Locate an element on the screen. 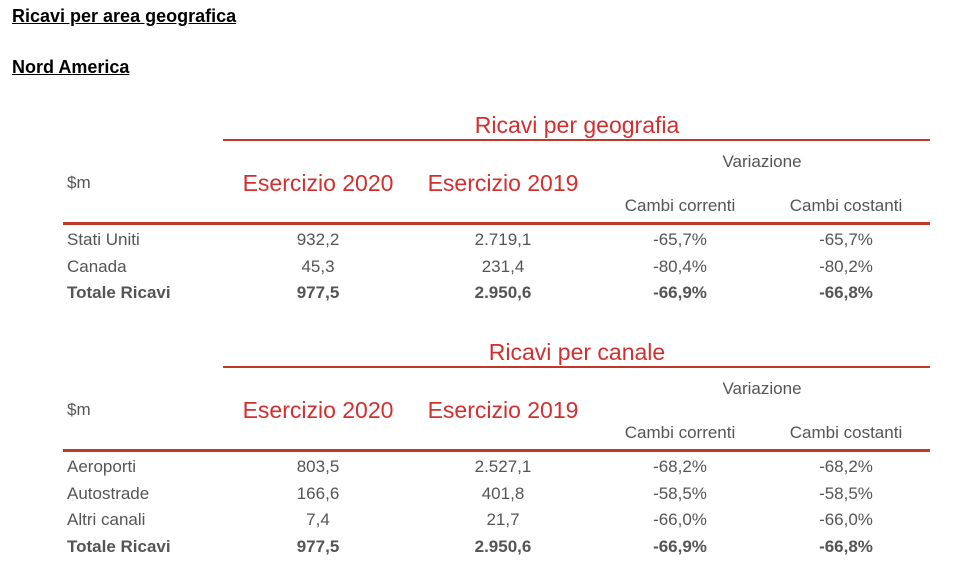  value-2020: 7,4 is located at coordinates (318, 519).